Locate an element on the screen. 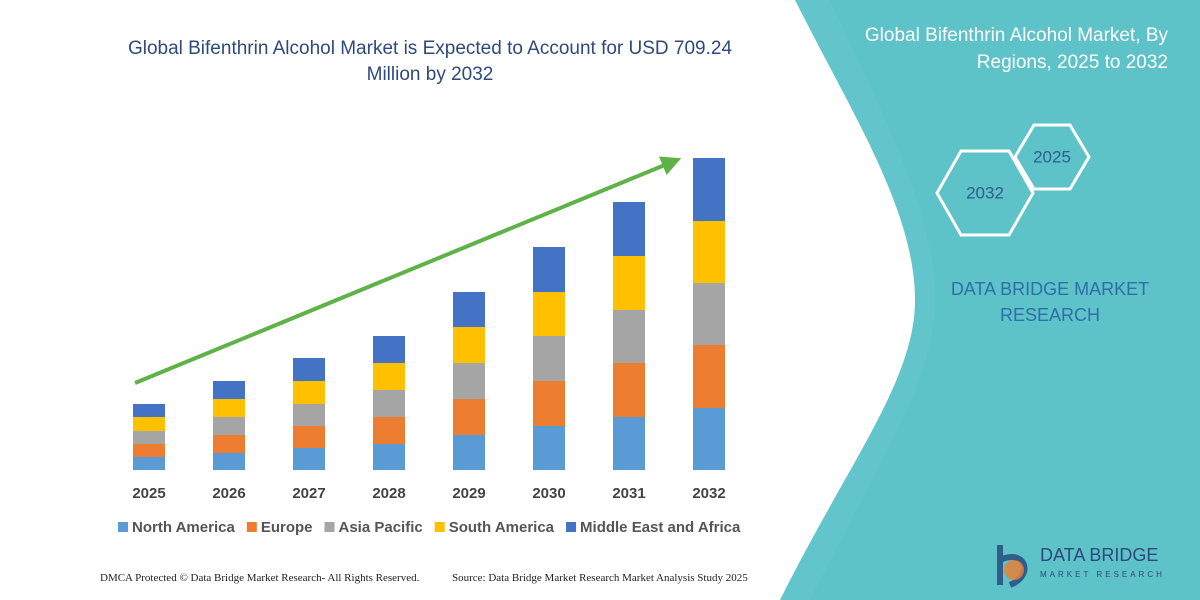 The image size is (1200, 600). legend-label: North America is located at coordinates (183, 527).